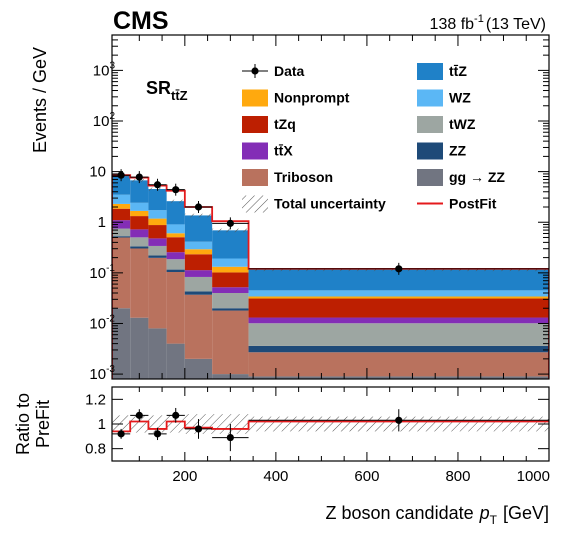 The width and height of the screenshot is (580, 556). What do you see at coordinates (458, 151) in the screenshot?
I see `legend-label: ZZ` at bounding box center [458, 151].